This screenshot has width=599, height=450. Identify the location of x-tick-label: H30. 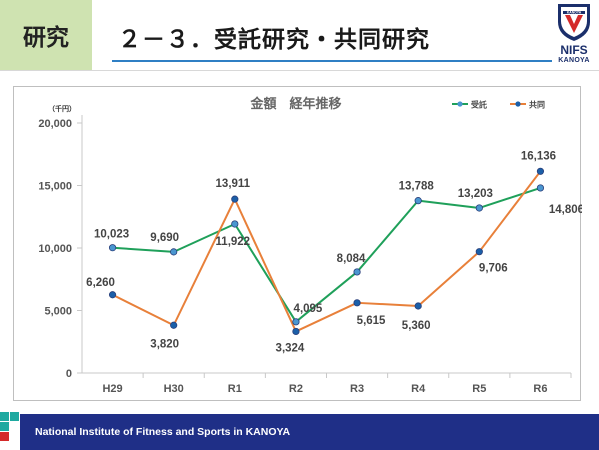
(174, 389).